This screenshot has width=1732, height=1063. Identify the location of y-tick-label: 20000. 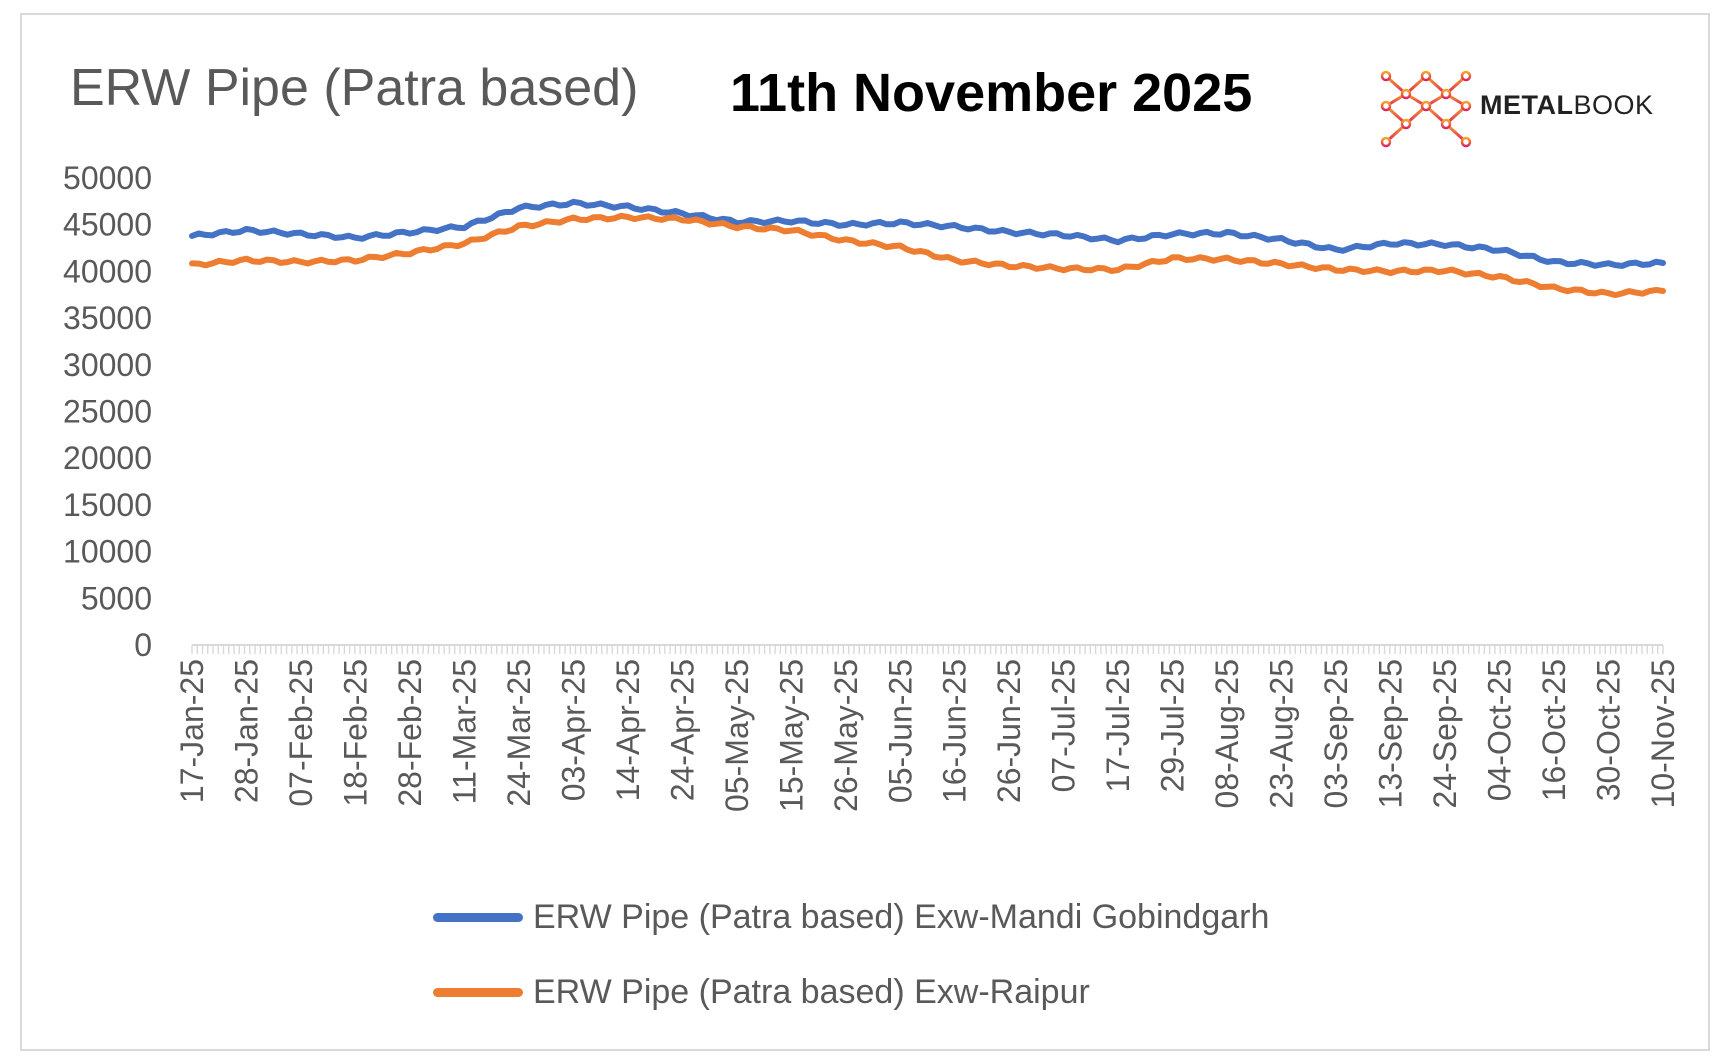
(107, 458).